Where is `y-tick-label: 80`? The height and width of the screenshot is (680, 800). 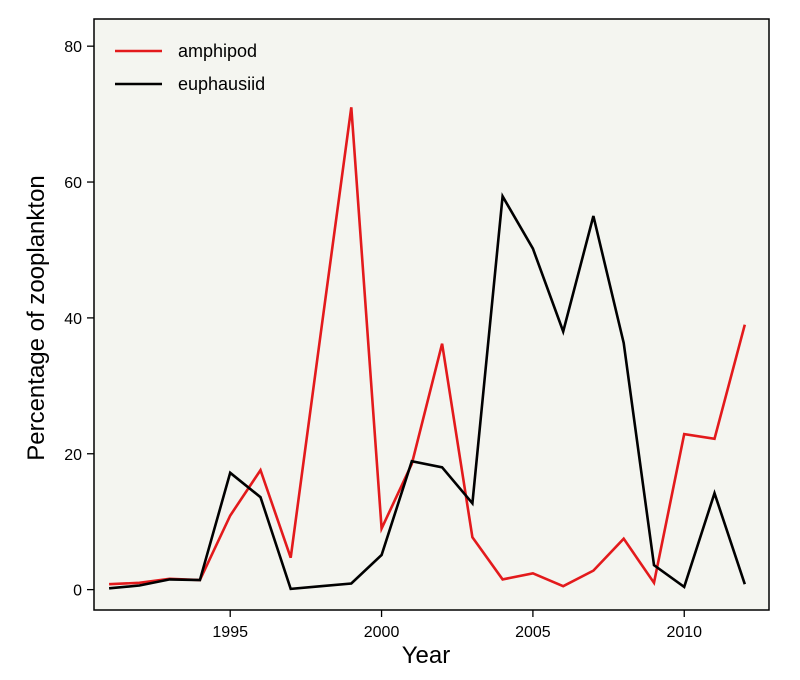 y-tick-label: 80 is located at coordinates (73, 47).